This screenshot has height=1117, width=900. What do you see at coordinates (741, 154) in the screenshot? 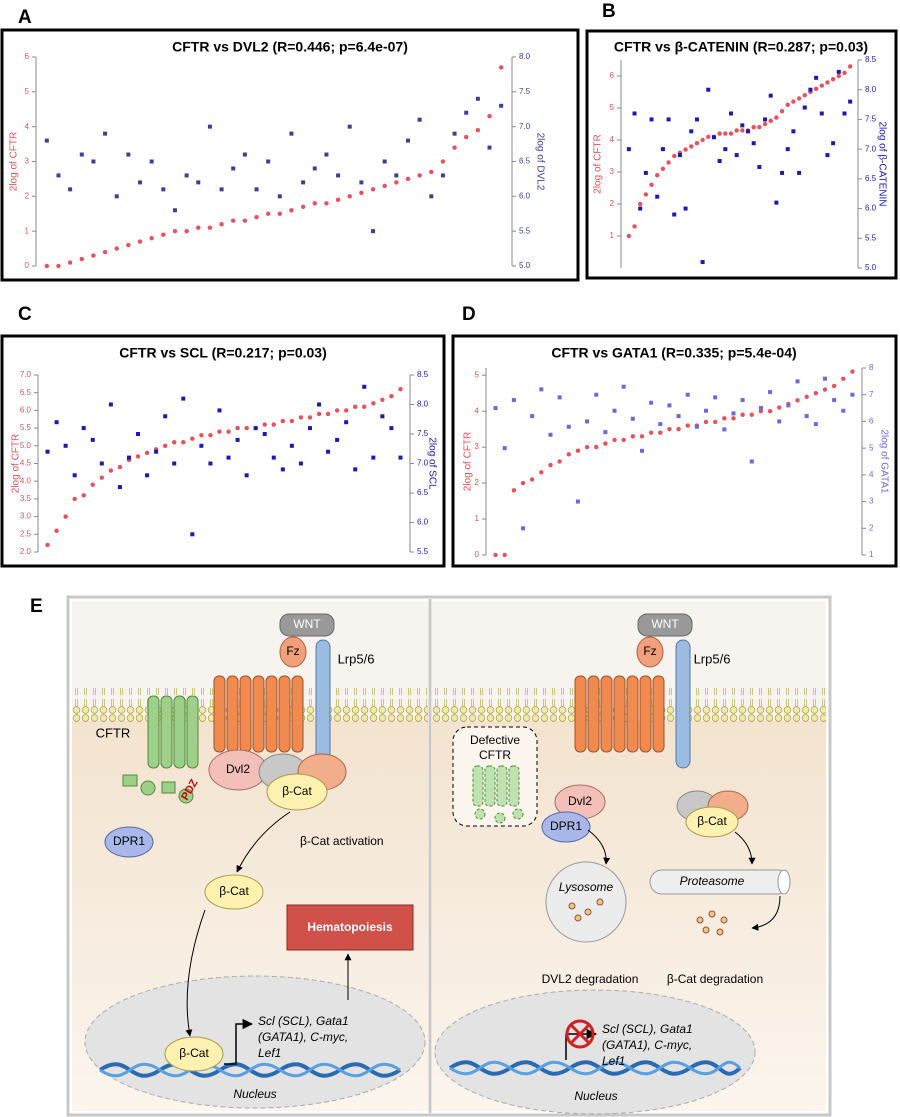
I see `chart-frame` at bounding box center [741, 154].